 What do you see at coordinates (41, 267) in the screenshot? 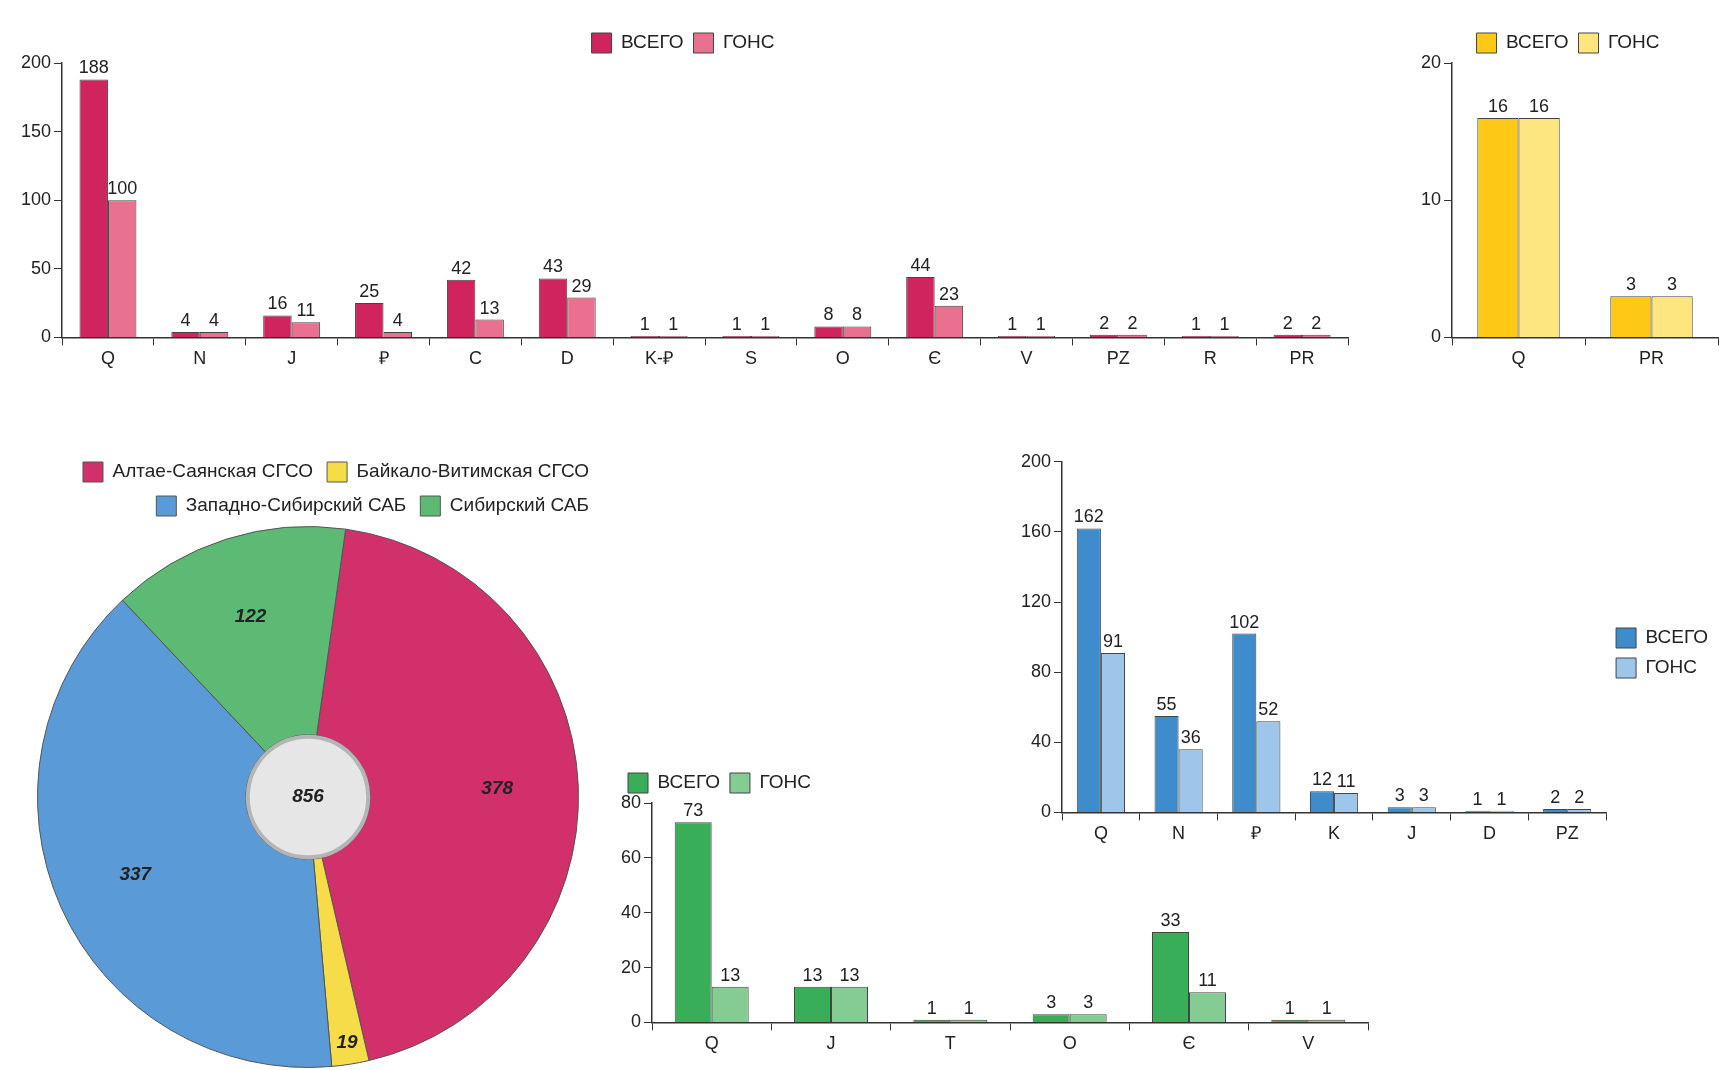
I see `y-tick-label: 50` at bounding box center [41, 267].